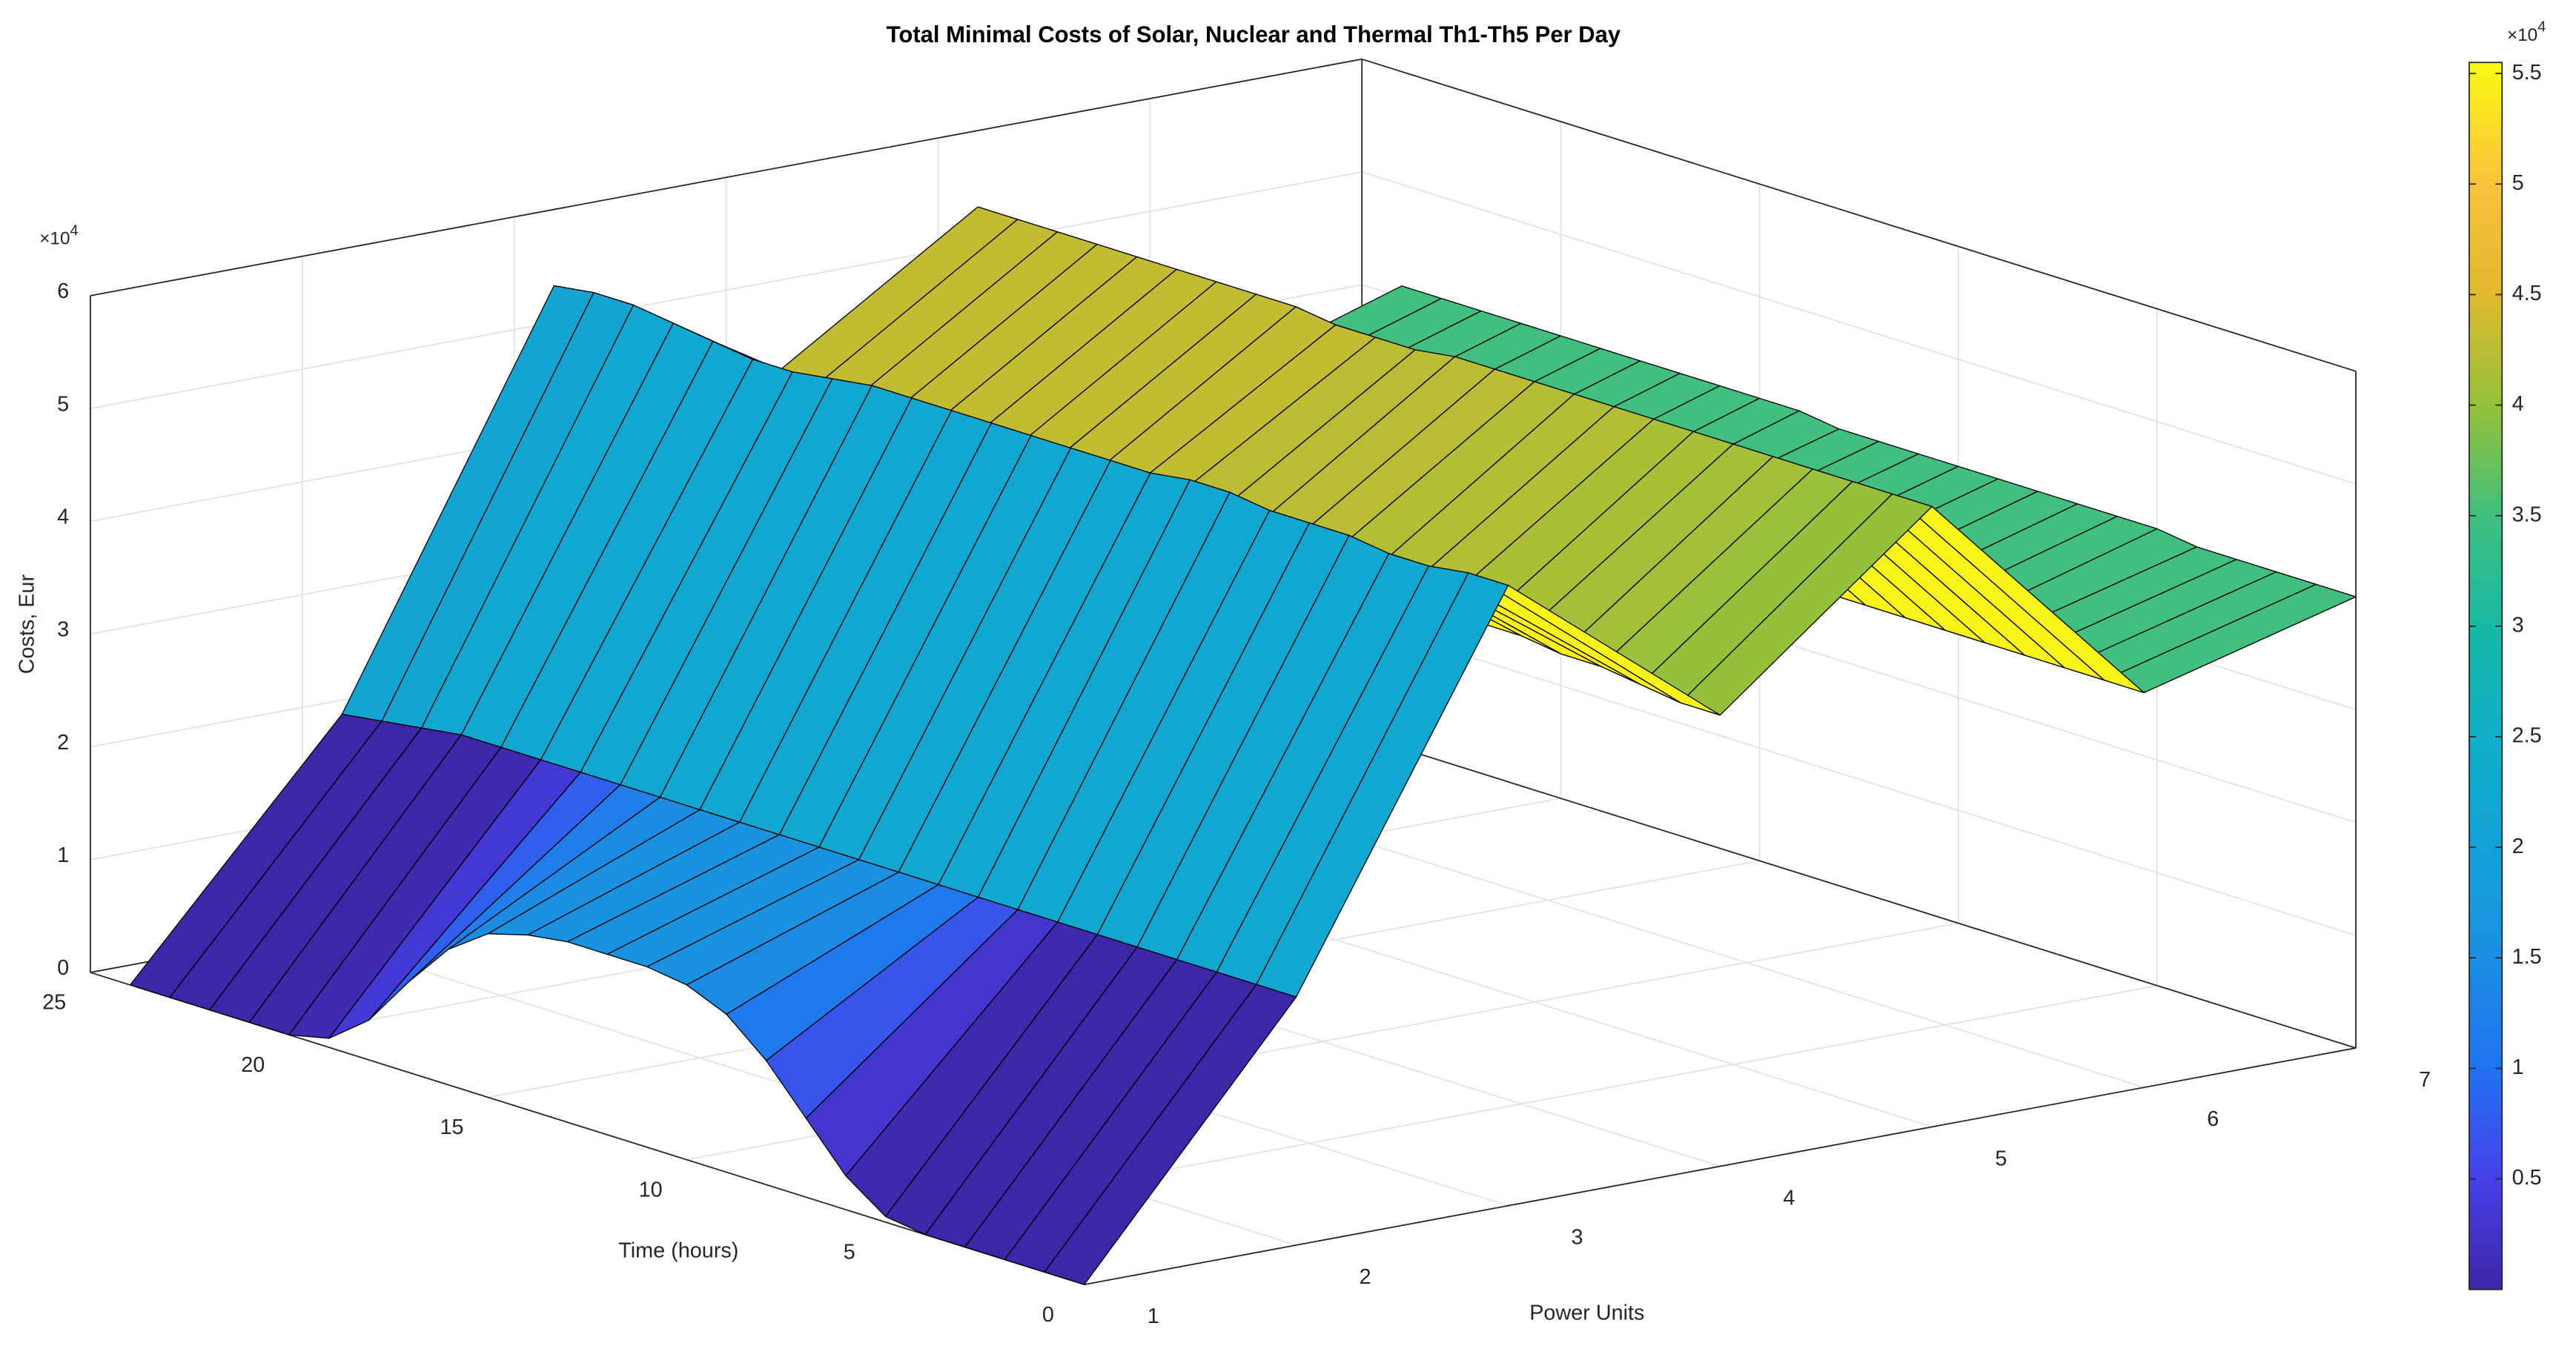 This screenshot has width=2576, height=1346. Describe the element at coordinates (63, 968) in the screenshot. I see `z-tick-label: 0` at that location.